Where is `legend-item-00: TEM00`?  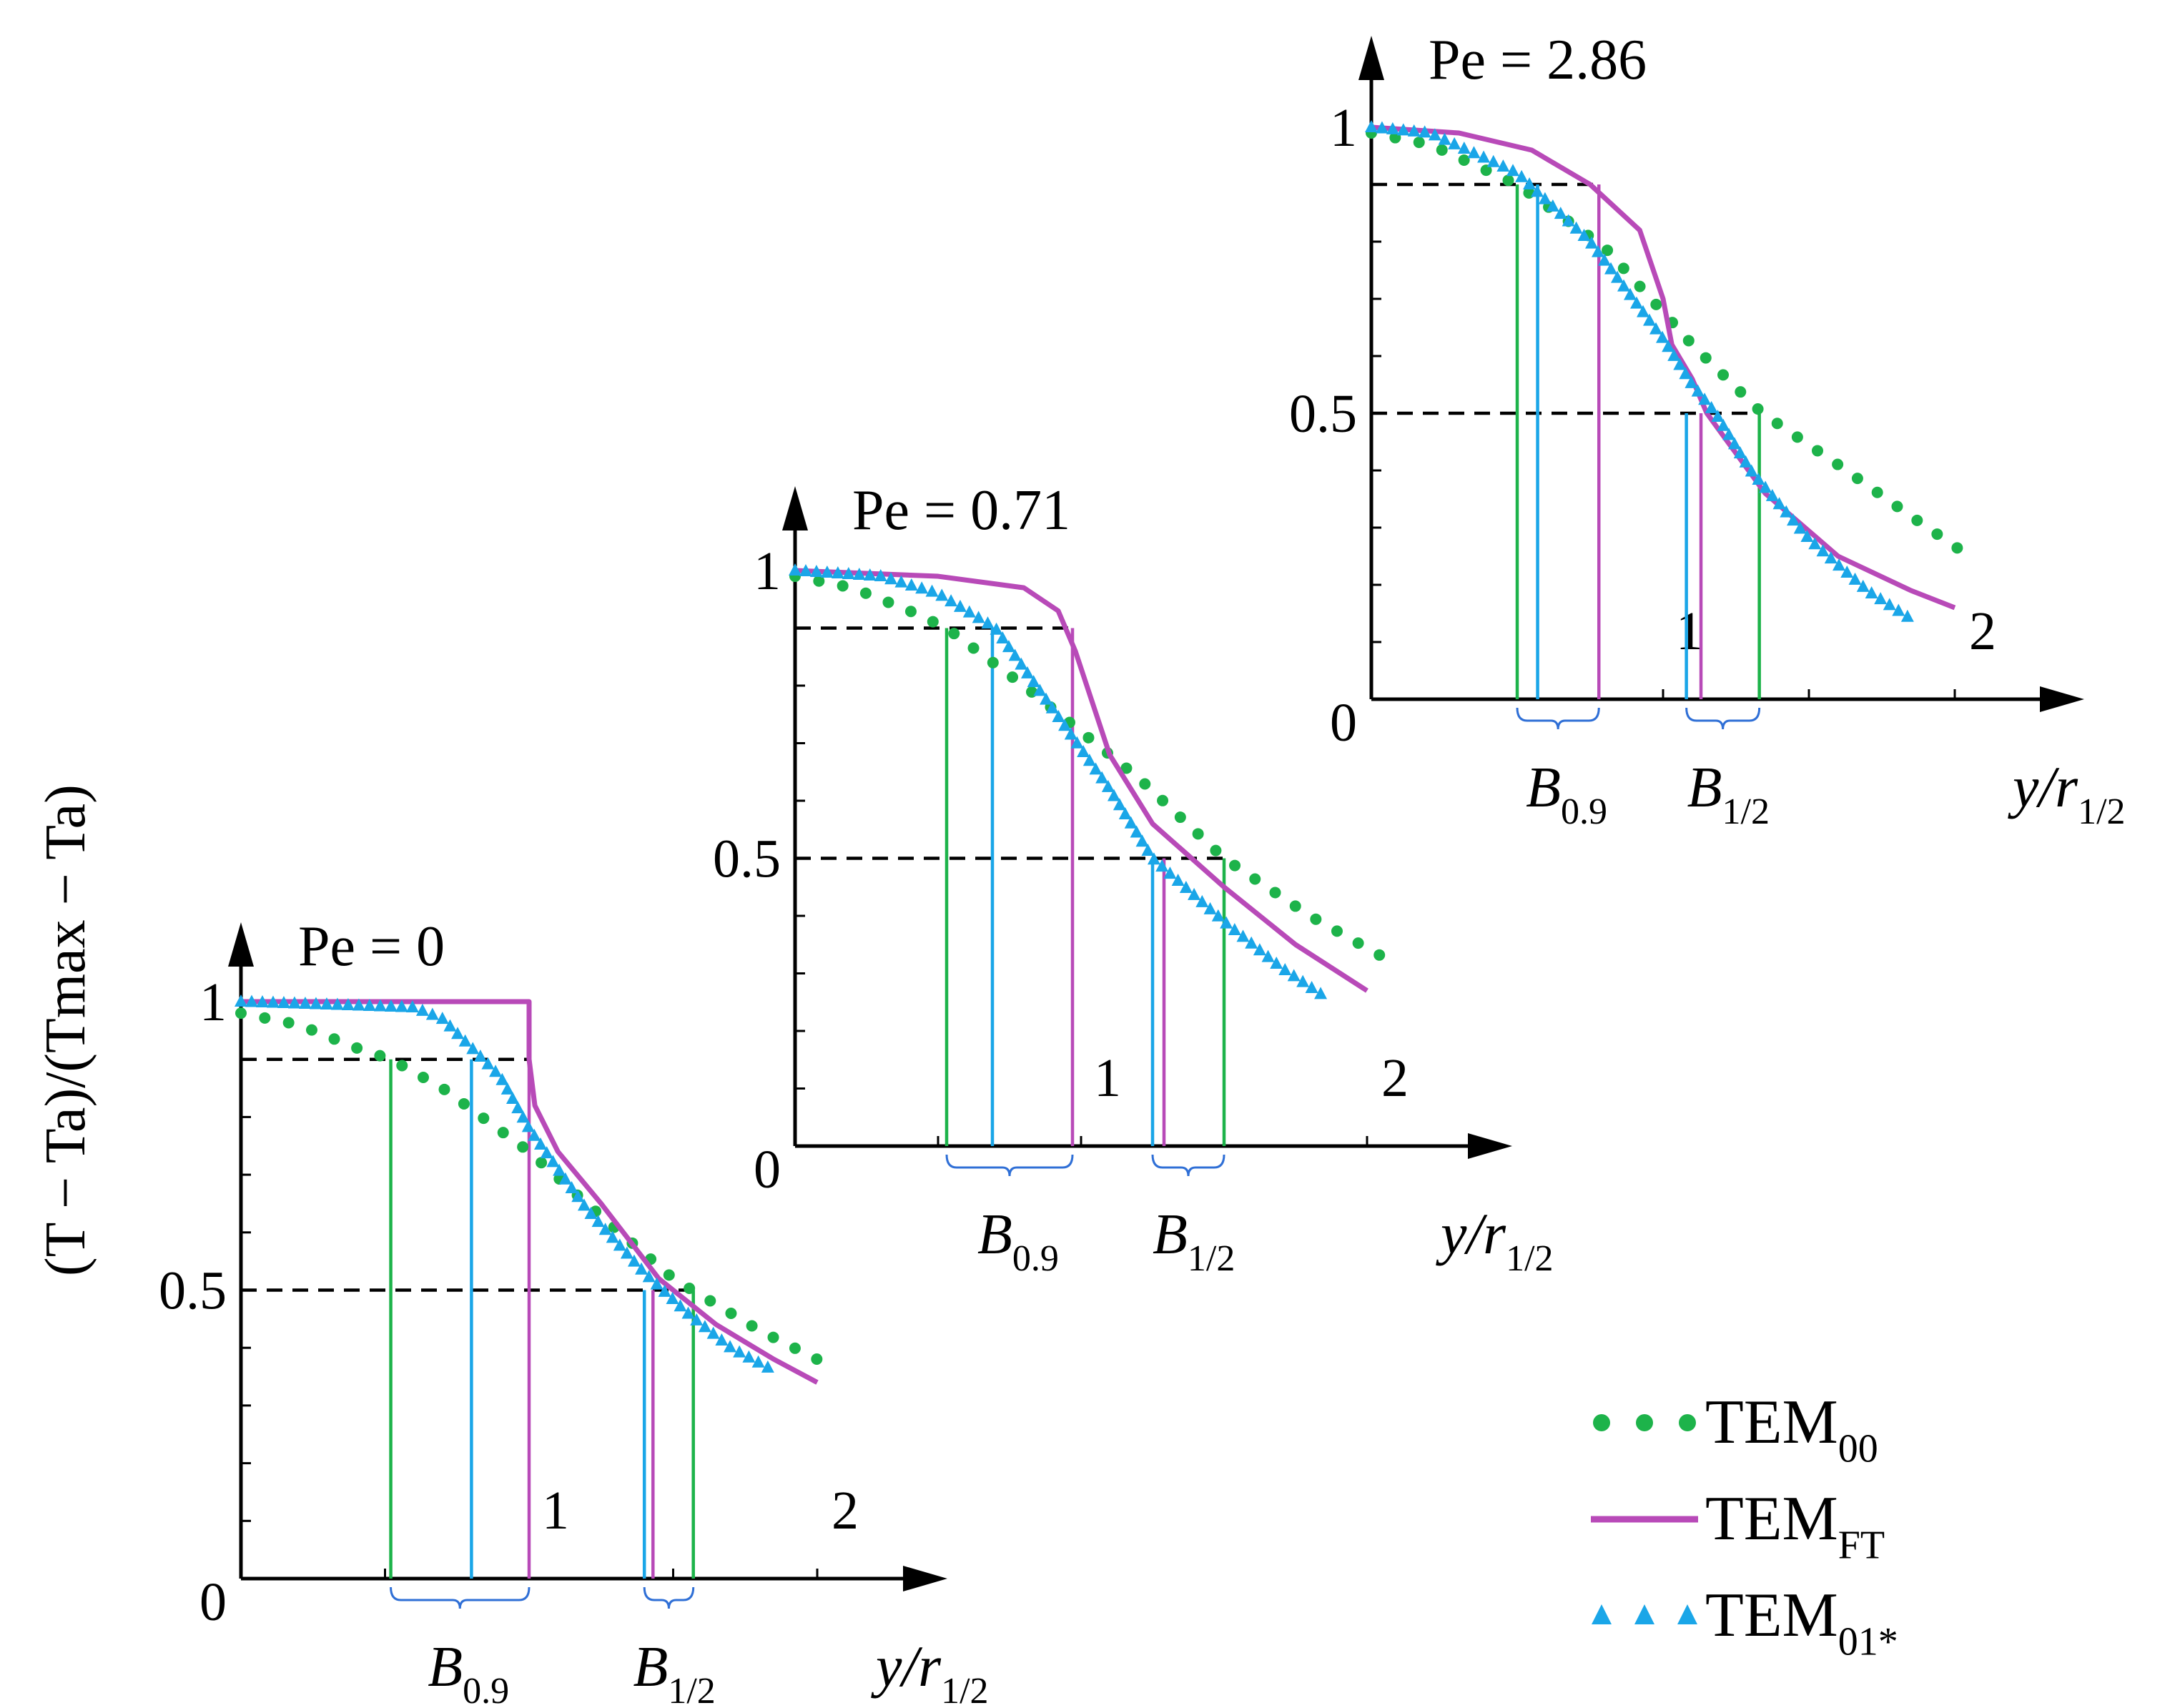 legend-item-00: TEM00 is located at coordinates (1735, 1429).